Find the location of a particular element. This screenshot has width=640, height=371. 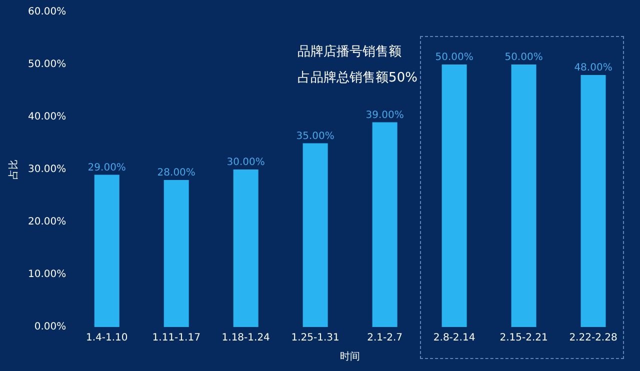

data-label: 29.00% is located at coordinates (107, 168).